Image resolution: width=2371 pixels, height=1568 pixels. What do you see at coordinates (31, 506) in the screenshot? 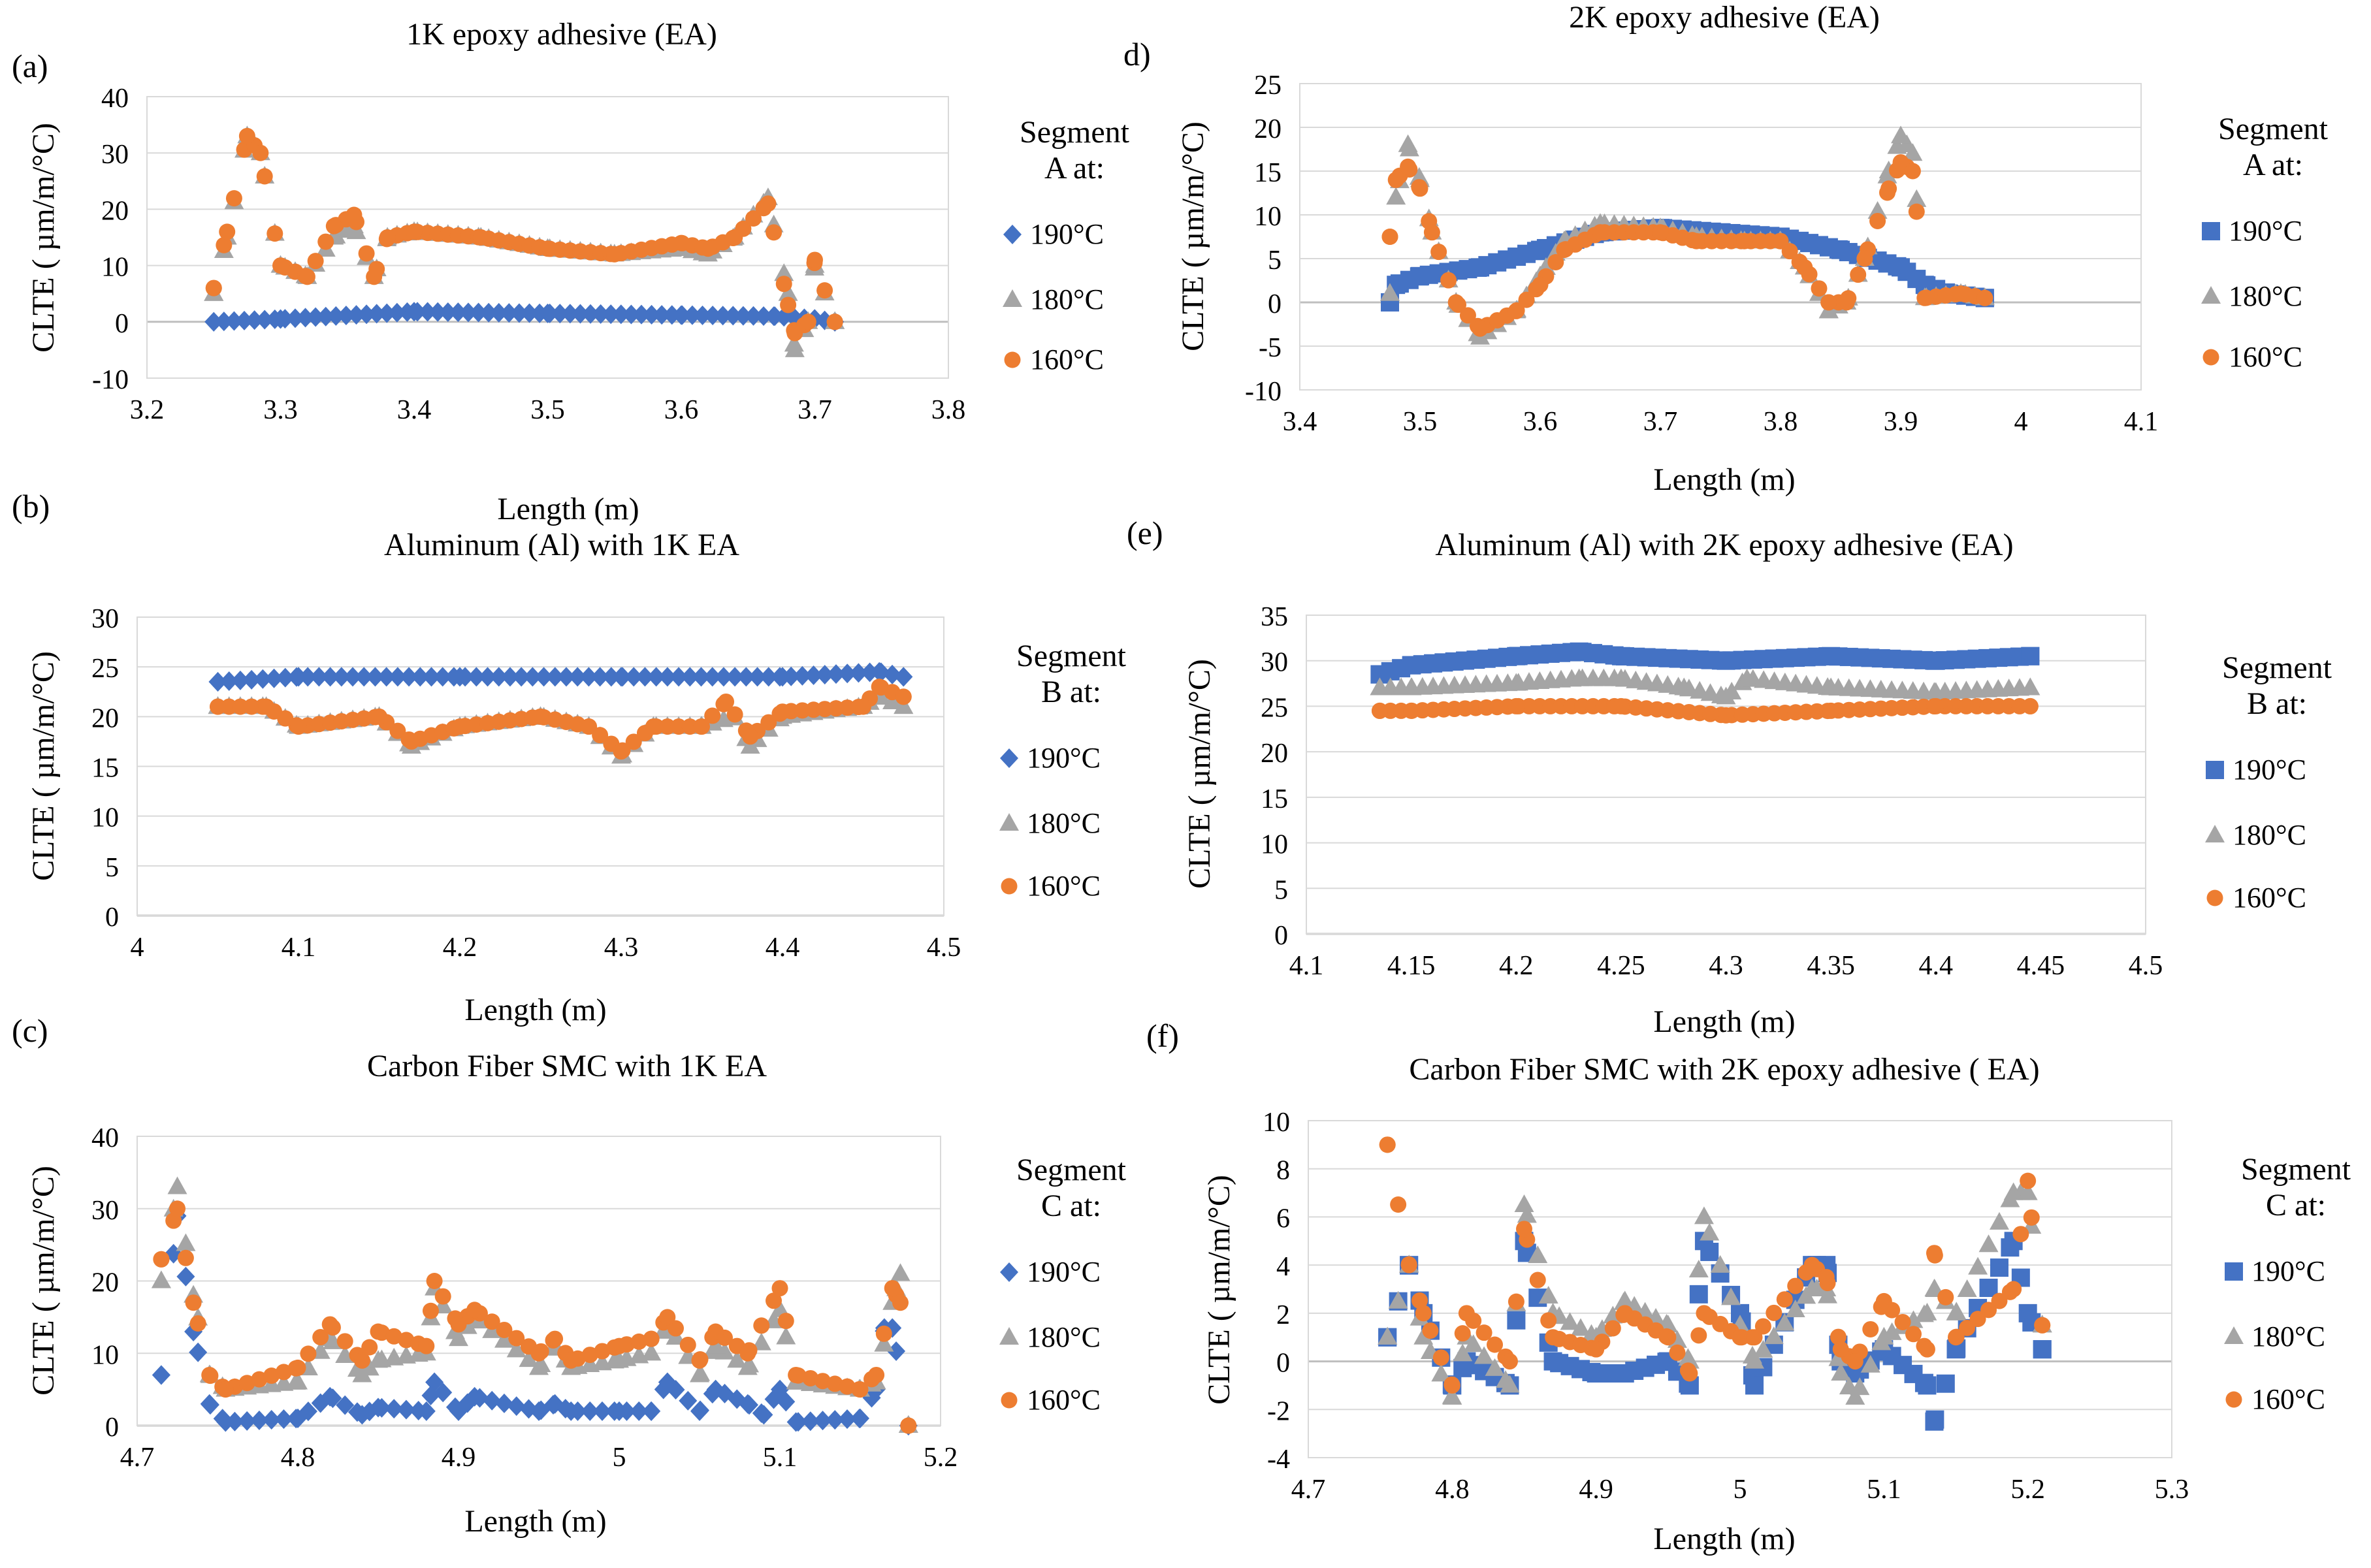
I see `panel-label: (b)` at bounding box center [31, 506].